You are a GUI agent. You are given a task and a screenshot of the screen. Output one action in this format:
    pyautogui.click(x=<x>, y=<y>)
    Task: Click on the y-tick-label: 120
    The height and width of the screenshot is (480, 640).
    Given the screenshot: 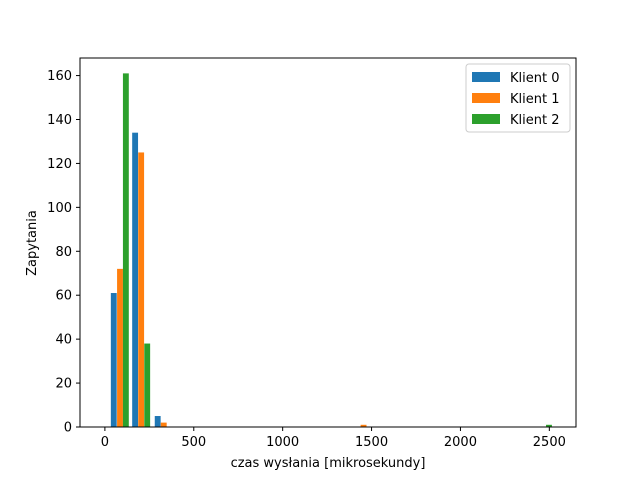 What is the action you would take?
    pyautogui.click(x=59, y=164)
    